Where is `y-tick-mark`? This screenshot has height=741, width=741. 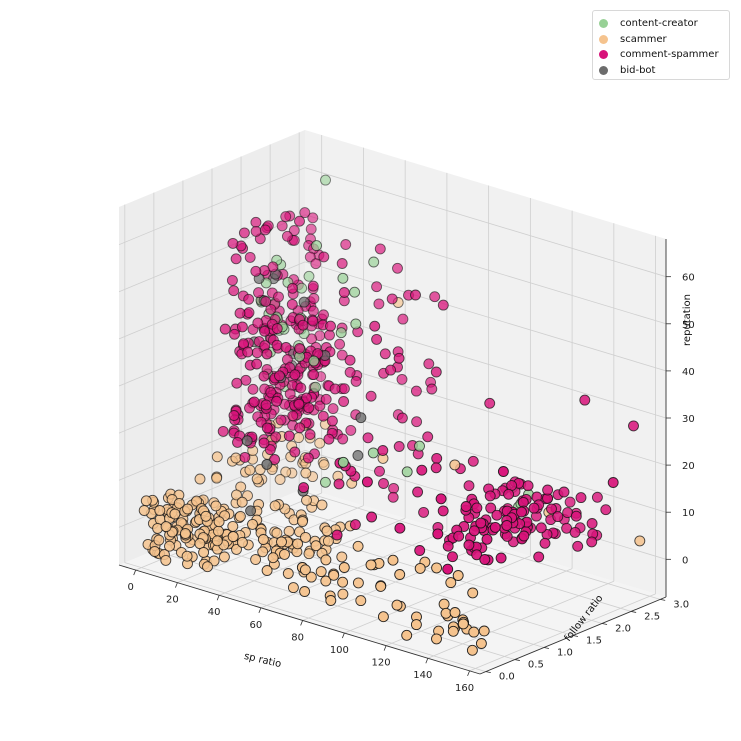
y-tick-mark is located at coordinates (546, 648).